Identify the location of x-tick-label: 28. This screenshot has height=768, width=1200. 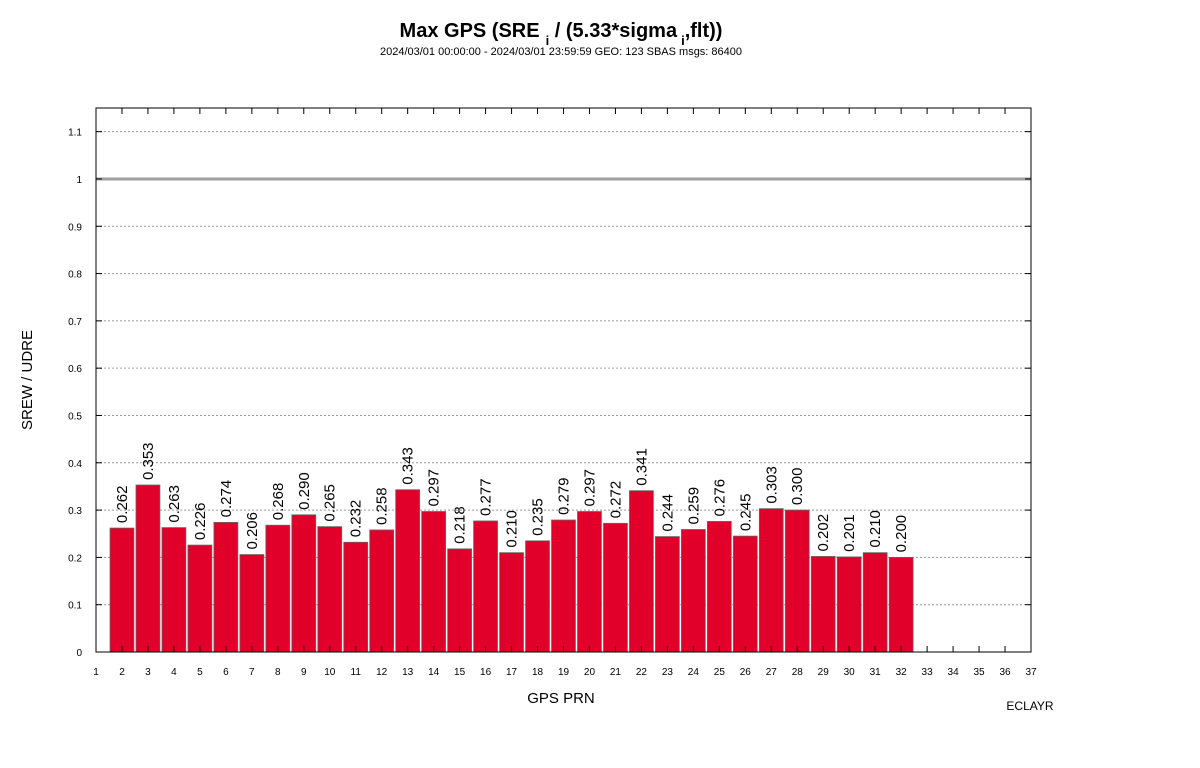
(798, 672).